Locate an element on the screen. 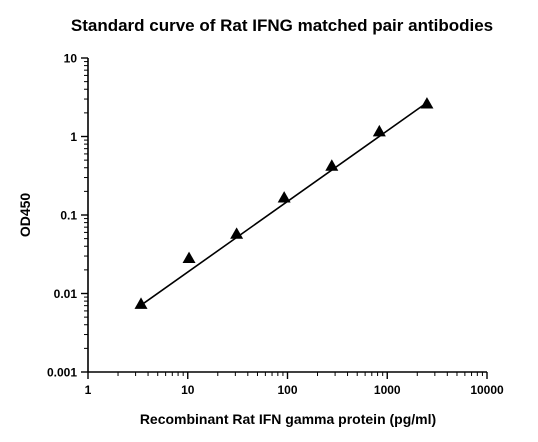  x-tick-label: 10000 is located at coordinates (487, 390).